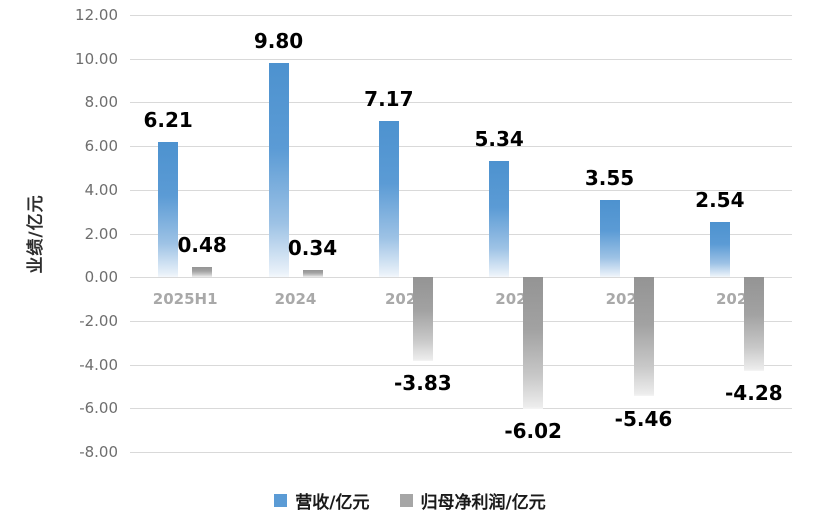 The image size is (820, 527). Describe the element at coordinates (533, 430) in the screenshot. I see `data-label: -6.02` at that location.